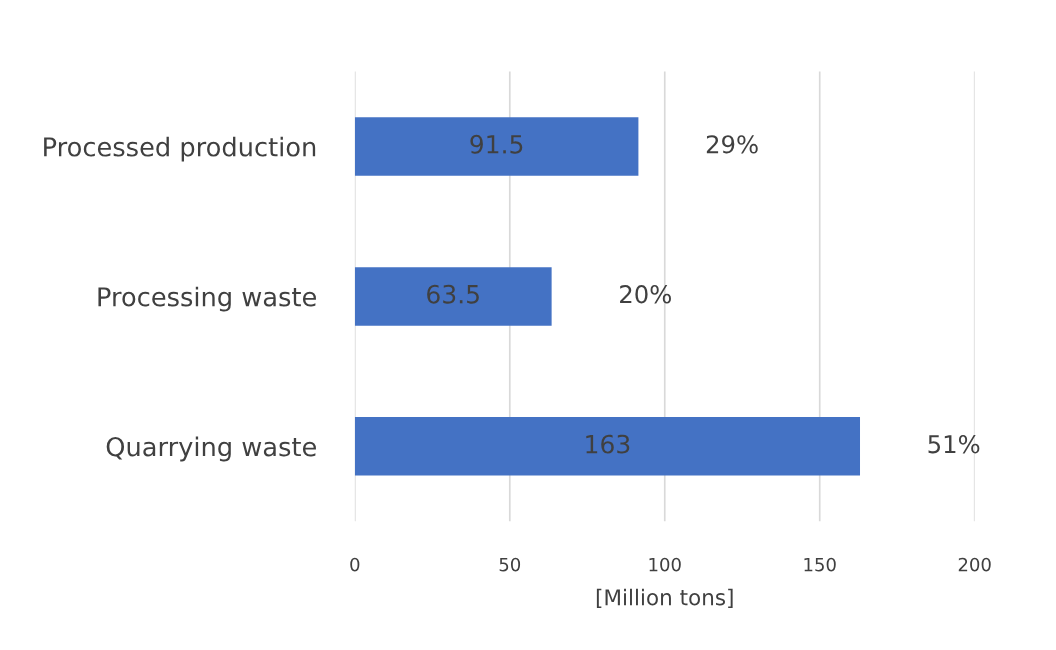  Describe the element at coordinates (665, 564) in the screenshot. I see `x-tick-label: 100` at that location.